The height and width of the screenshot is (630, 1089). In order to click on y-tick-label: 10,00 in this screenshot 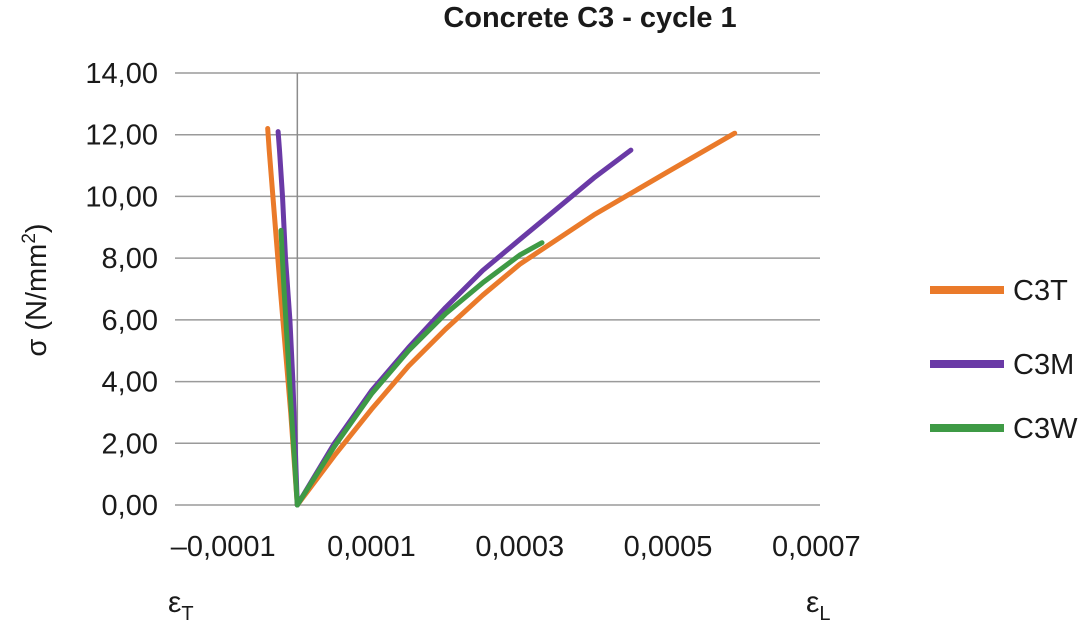, I will do `click(121, 197)`.